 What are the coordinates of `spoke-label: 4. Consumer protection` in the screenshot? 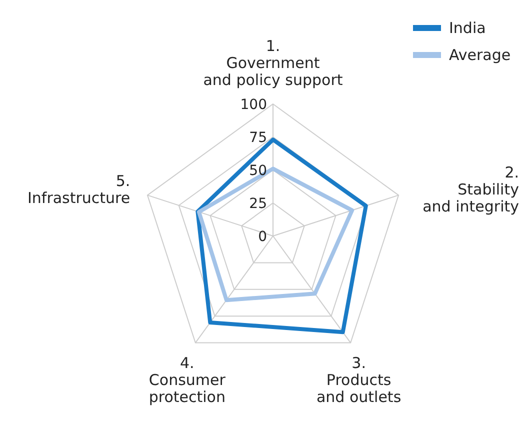 It's located at (187, 380).